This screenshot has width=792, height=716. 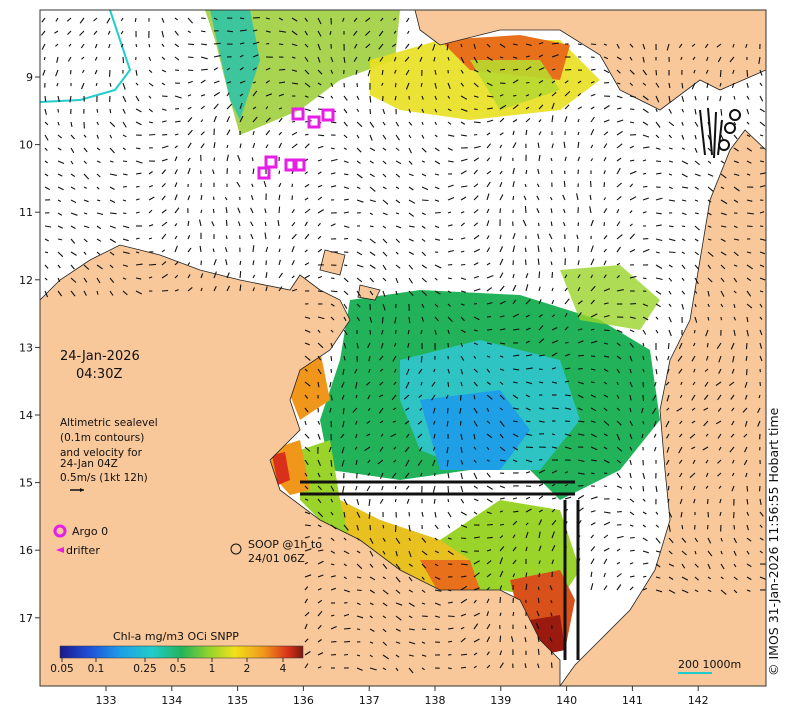 I want to click on y-tick-label: 15, so click(x=26, y=483).